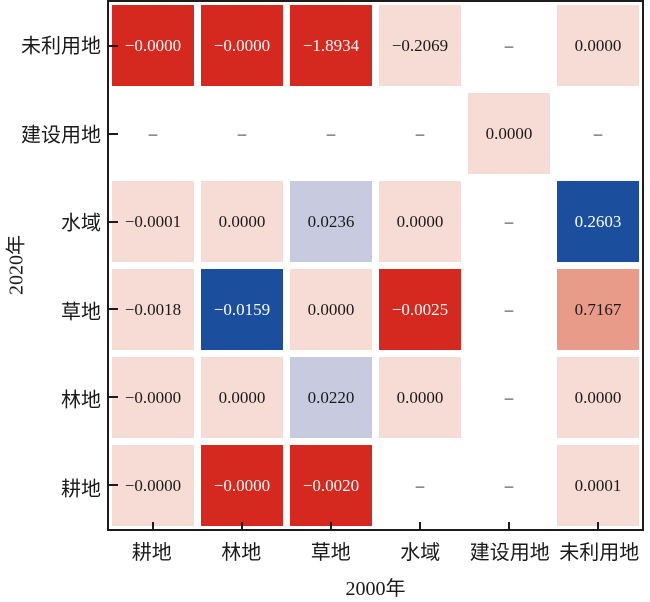 The height and width of the screenshot is (602, 650). Describe the element at coordinates (598, 485) in the screenshot. I see `heatmap-cell: 0.0001` at that location.